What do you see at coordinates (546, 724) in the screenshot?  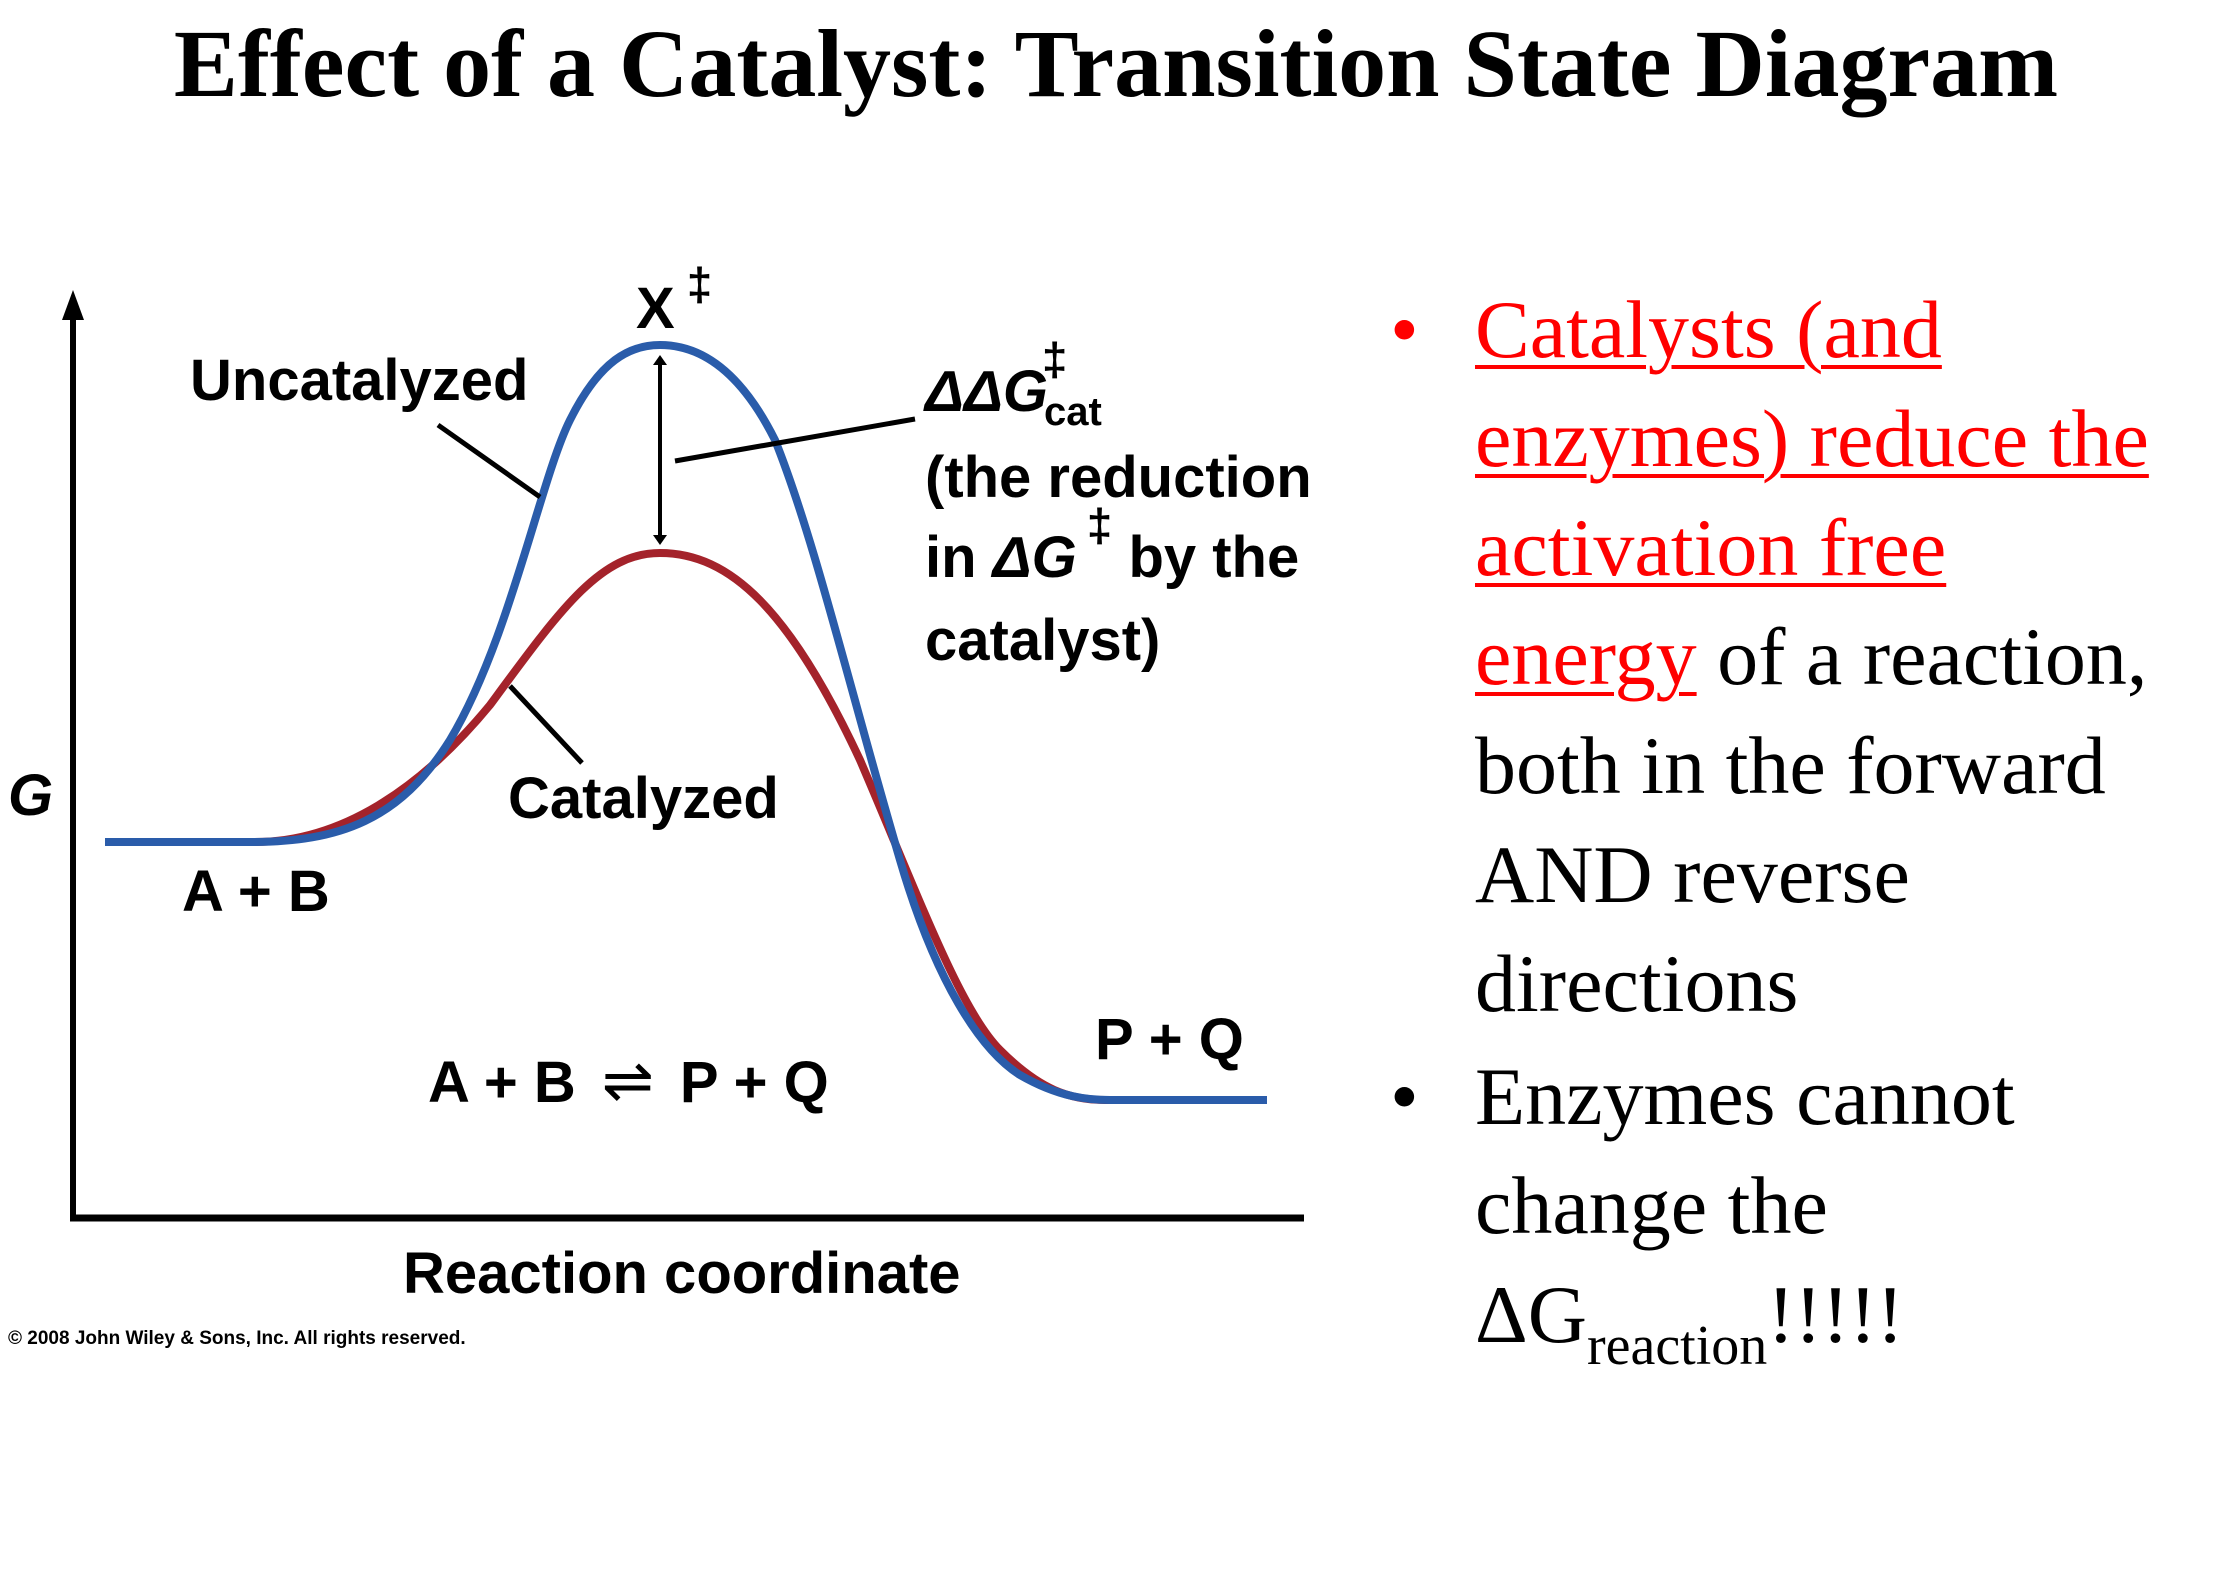 I see `catalyzed-leader-line` at bounding box center [546, 724].